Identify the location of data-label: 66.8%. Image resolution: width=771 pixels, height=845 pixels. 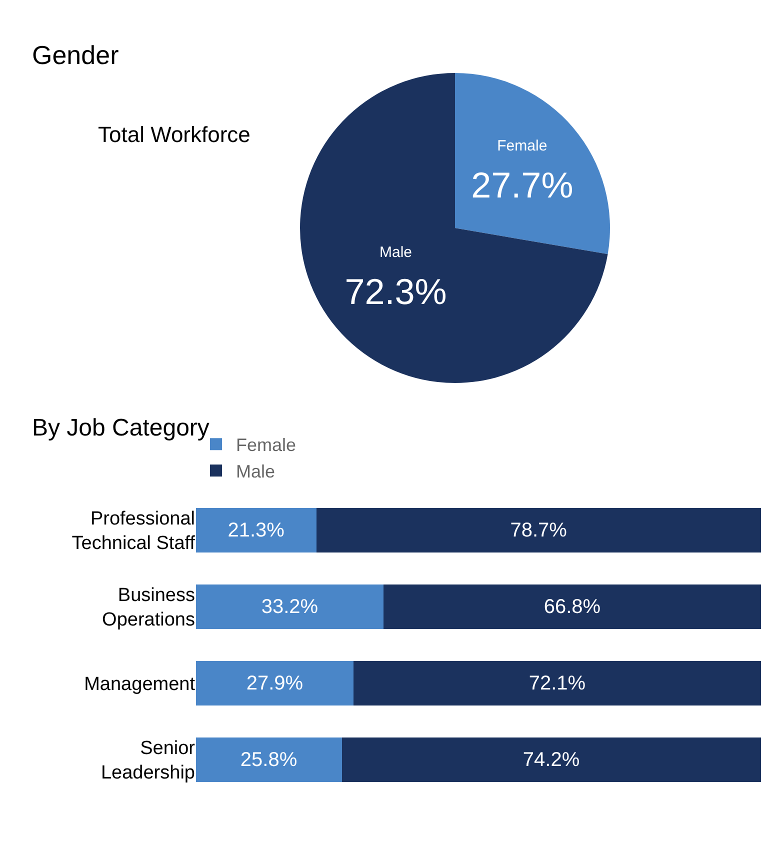
(572, 607).